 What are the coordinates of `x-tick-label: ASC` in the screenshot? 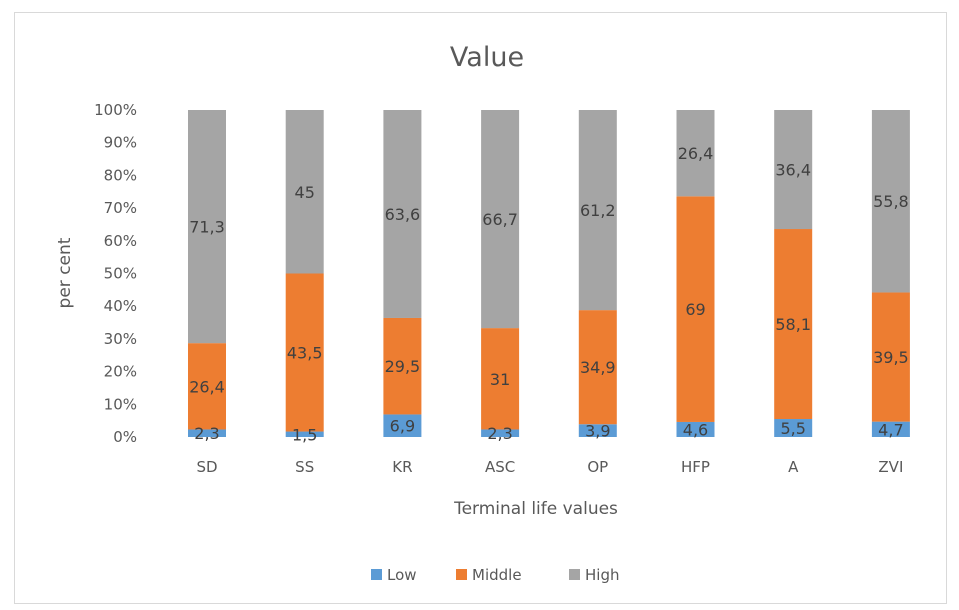 It's located at (500, 467).